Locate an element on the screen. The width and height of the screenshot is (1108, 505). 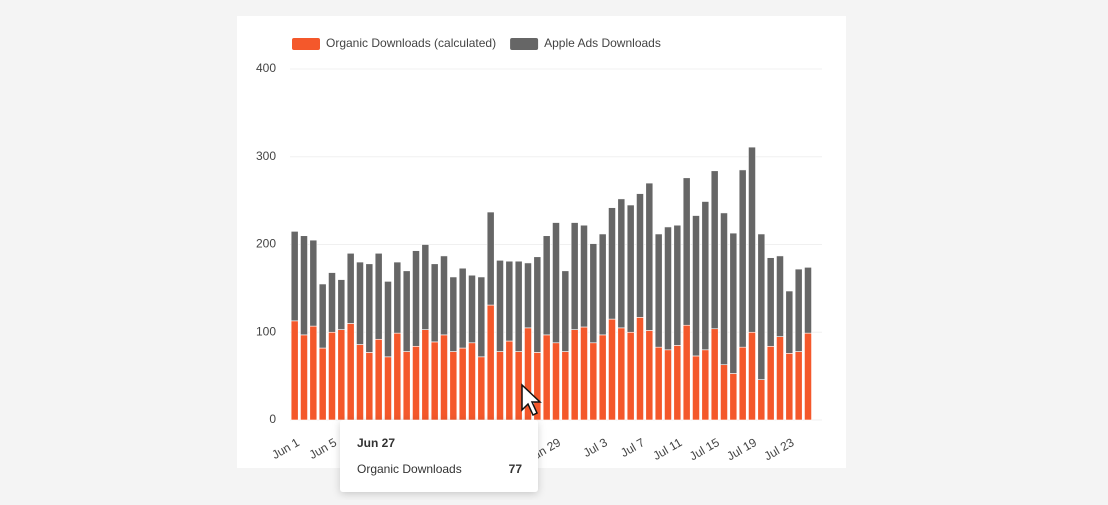
tooltip-label: Organic Downloads is located at coordinates (409, 469).